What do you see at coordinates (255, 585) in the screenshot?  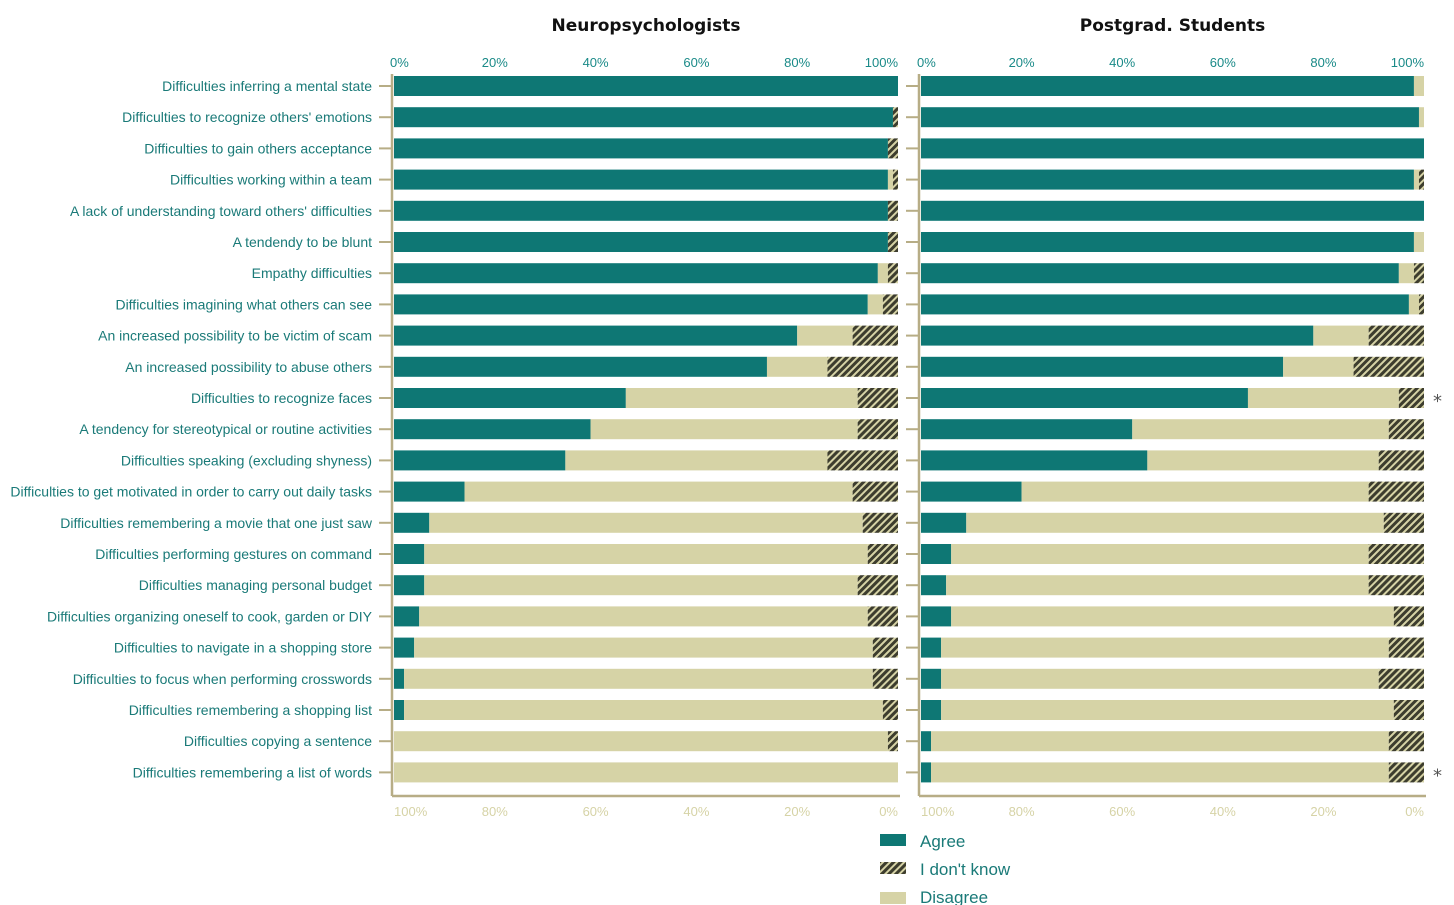 I see `category-label: Difficulties managing personal budget` at bounding box center [255, 585].